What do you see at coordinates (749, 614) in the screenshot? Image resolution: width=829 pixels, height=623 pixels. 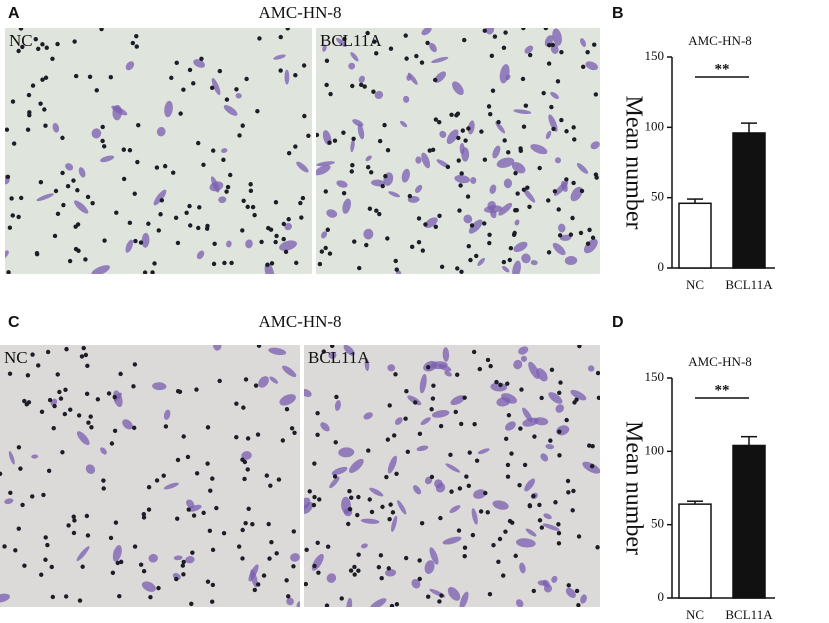 I see `x-tick-label: BCL11A` at bounding box center [749, 614].